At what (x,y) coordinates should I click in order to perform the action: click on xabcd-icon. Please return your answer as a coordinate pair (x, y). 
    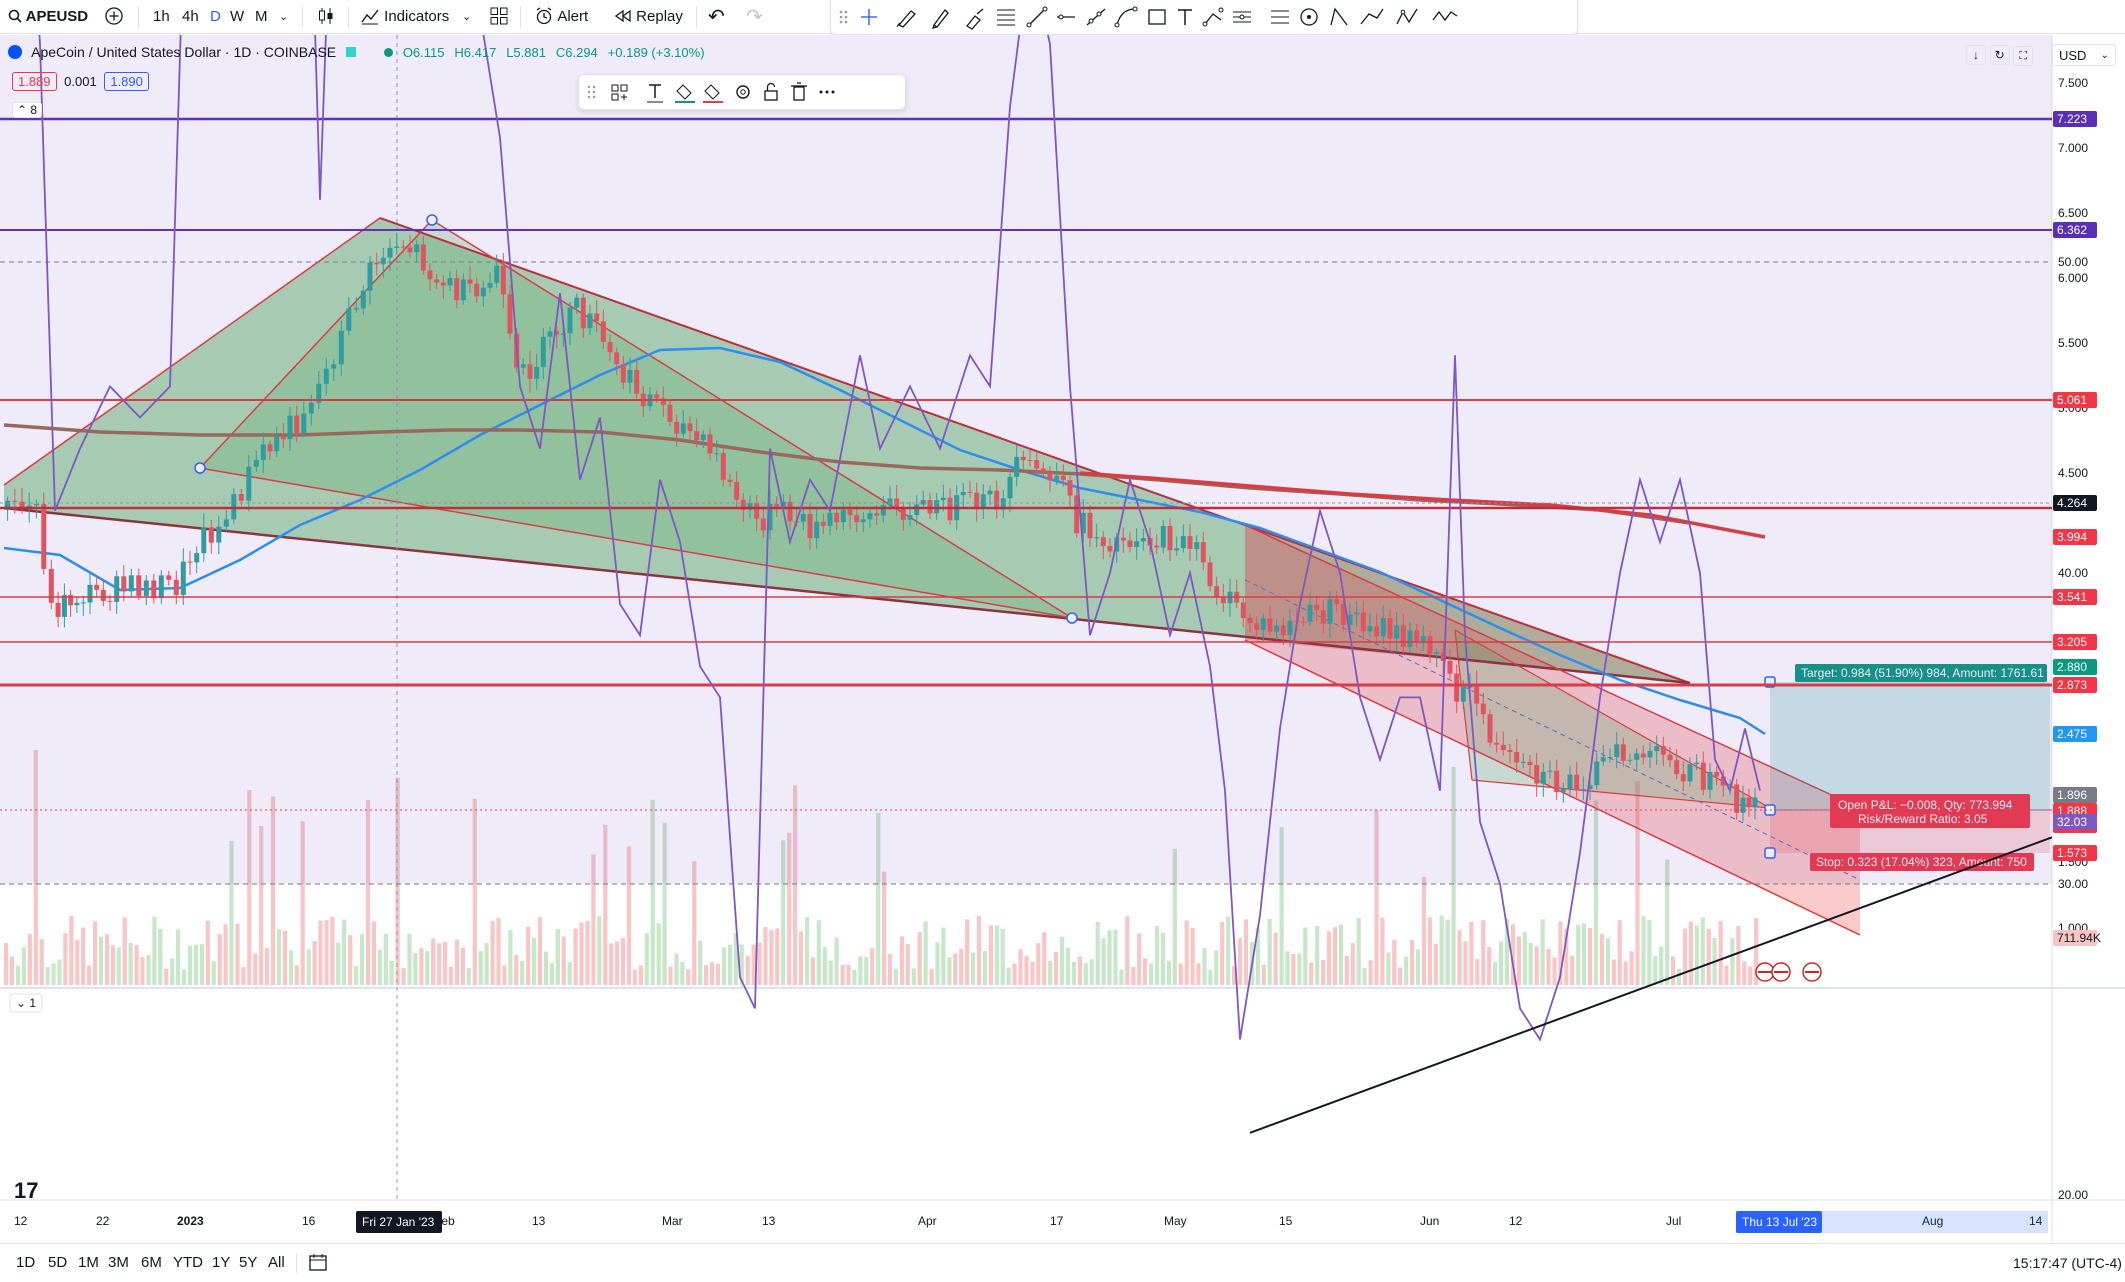
    Looking at the image, I should click on (1372, 16).